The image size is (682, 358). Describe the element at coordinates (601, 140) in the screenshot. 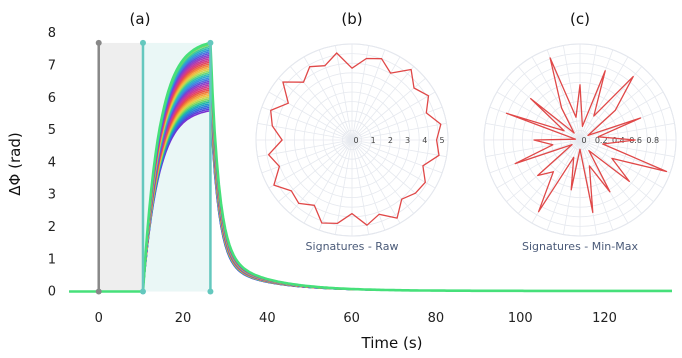

I see `polar-r-tick: 0.2` at that location.